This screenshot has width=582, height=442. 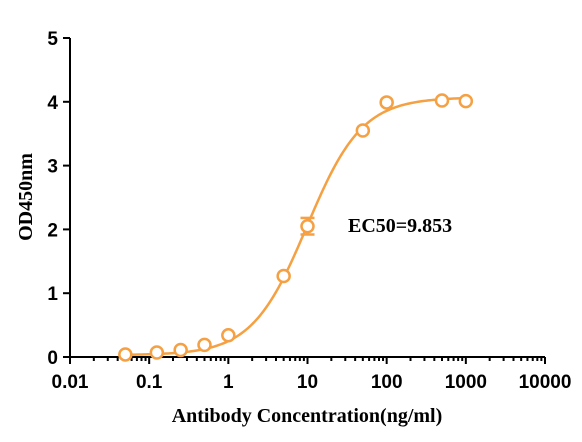 What do you see at coordinates (52, 167) in the screenshot?
I see `y-tick-label: 3` at bounding box center [52, 167].